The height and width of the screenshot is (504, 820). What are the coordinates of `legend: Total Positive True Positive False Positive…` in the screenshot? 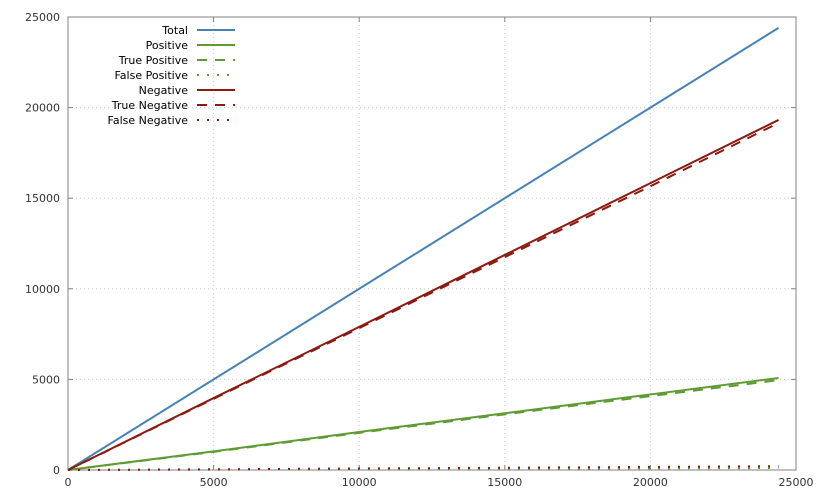 It's located at (171, 75).